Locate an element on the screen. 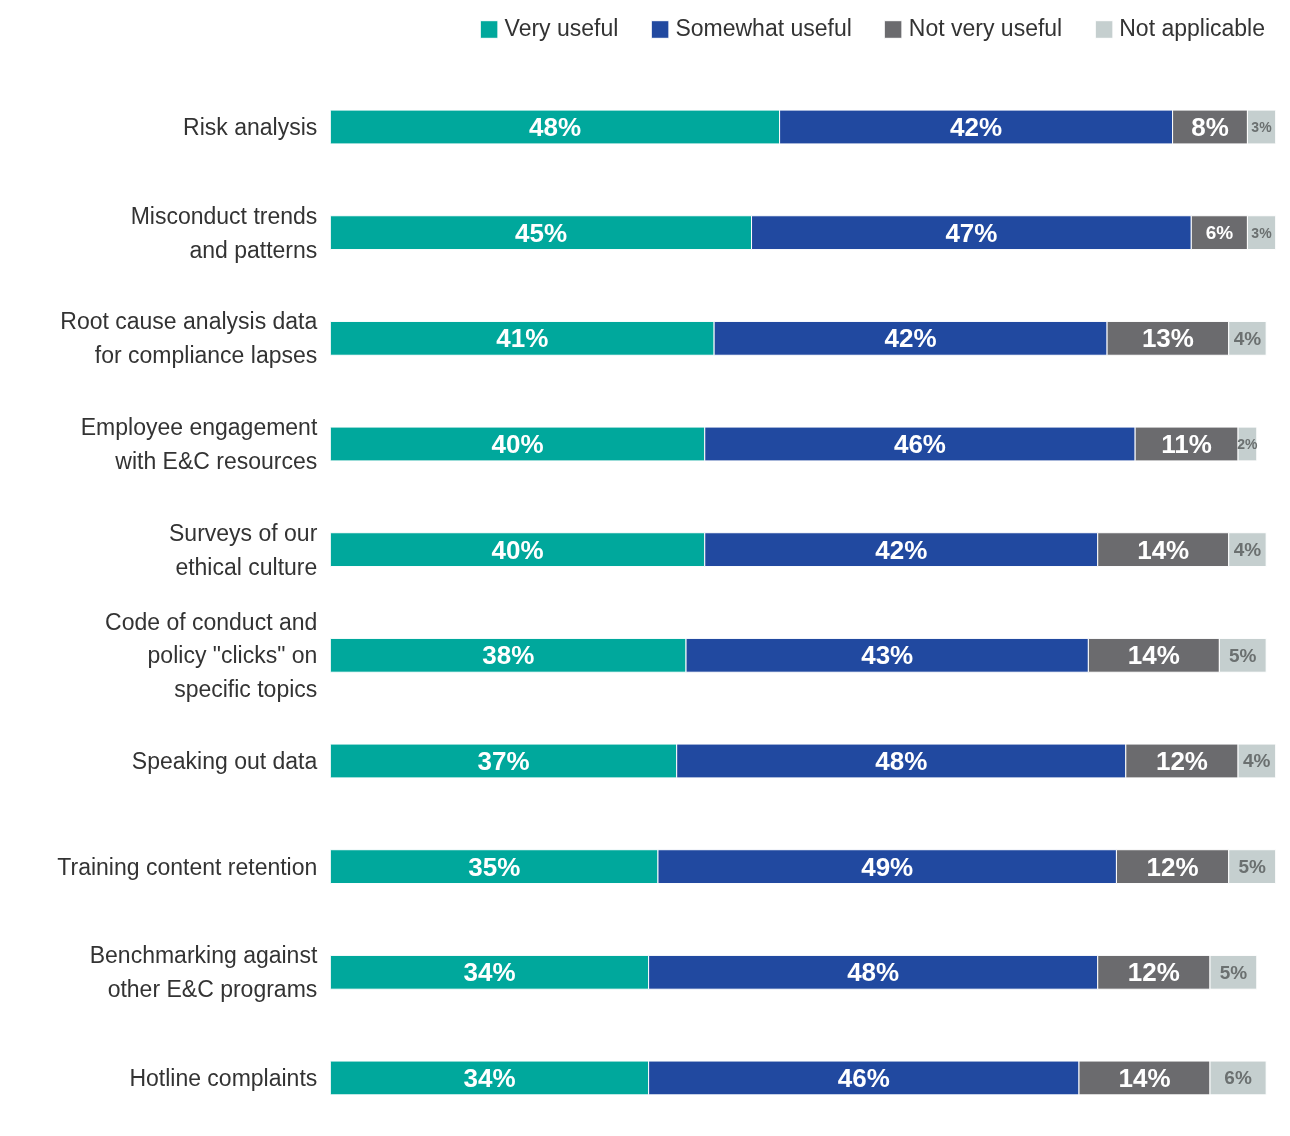 This screenshot has width=1290, height=1136. data-label: 2% is located at coordinates (1248, 443).